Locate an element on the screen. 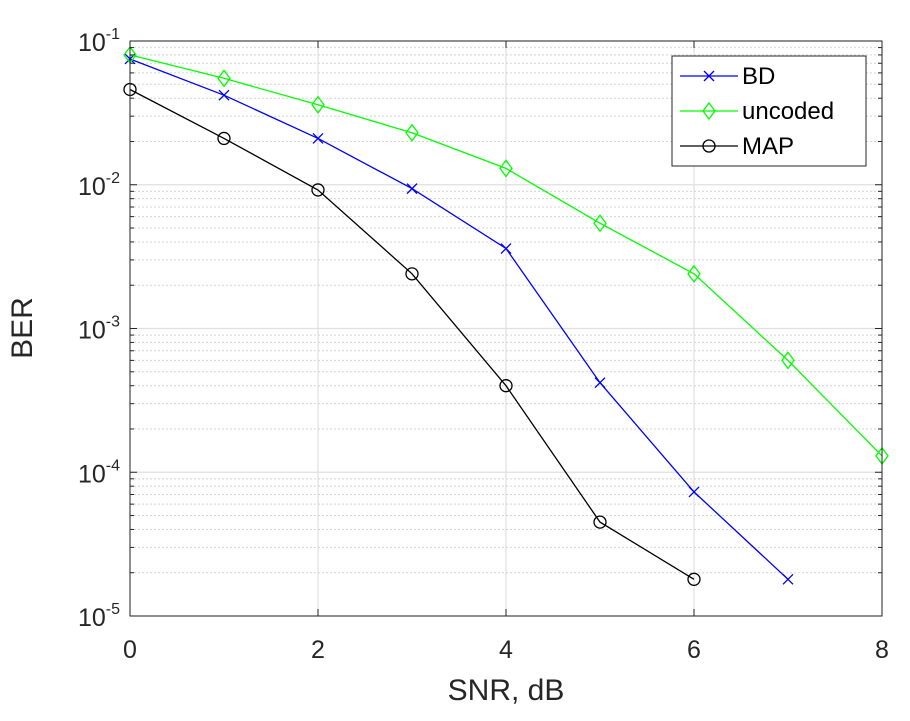 The width and height of the screenshot is (910, 721). y-tick-label: 10⁻³ is located at coordinates (99, 329).